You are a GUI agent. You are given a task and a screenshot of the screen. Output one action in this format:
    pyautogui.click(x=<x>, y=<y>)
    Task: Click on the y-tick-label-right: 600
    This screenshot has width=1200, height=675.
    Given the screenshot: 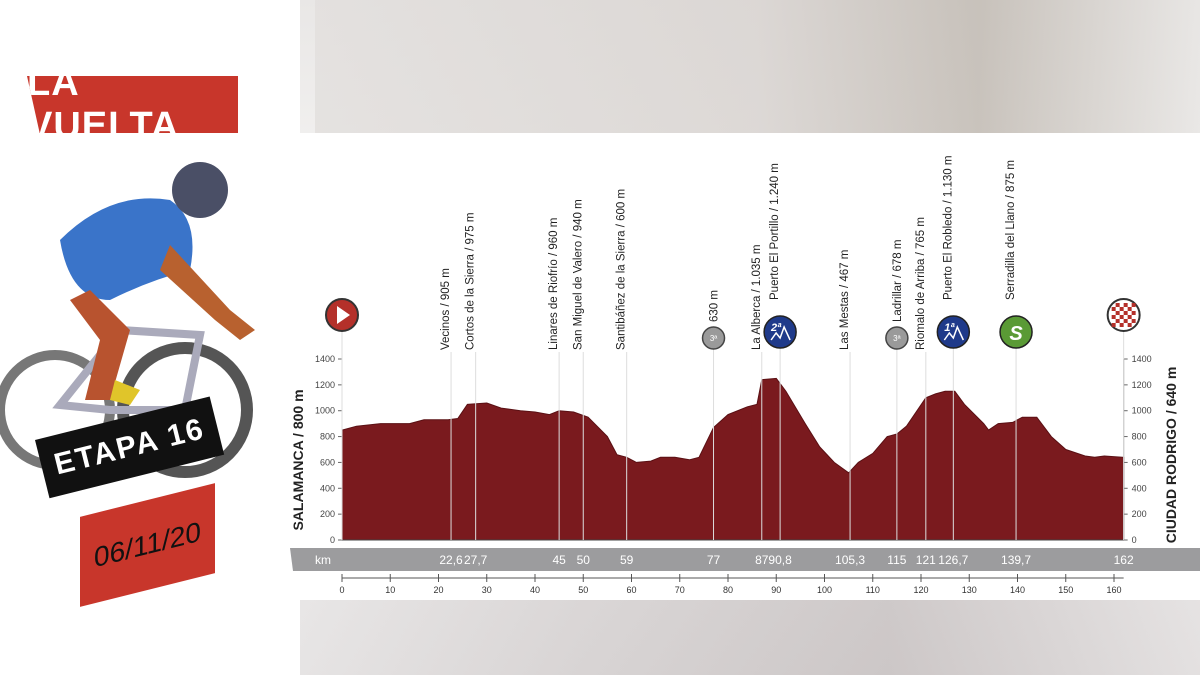 What is the action you would take?
    pyautogui.click(x=1139, y=462)
    